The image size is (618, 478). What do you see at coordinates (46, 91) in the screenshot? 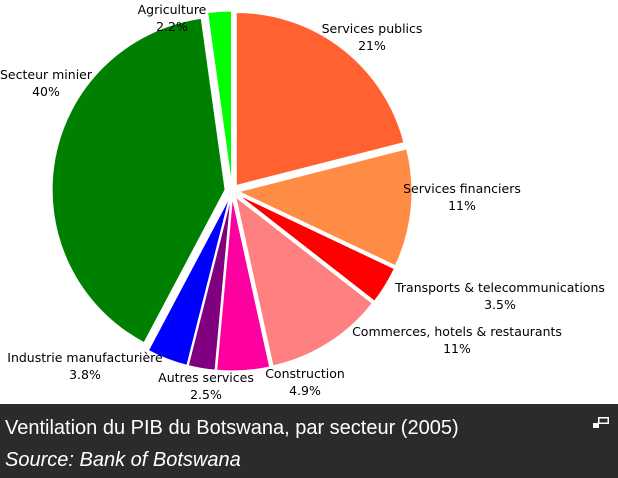
I see `slice-value-label: 40%` at bounding box center [46, 91].